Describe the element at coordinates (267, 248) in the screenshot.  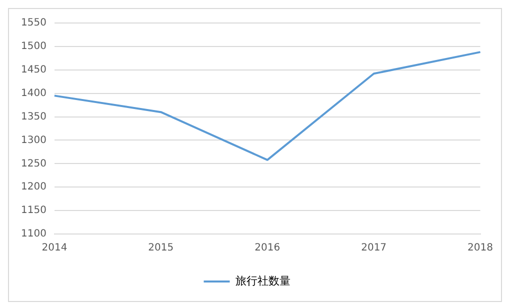
I see `x-tick-label: 2016` at that location.